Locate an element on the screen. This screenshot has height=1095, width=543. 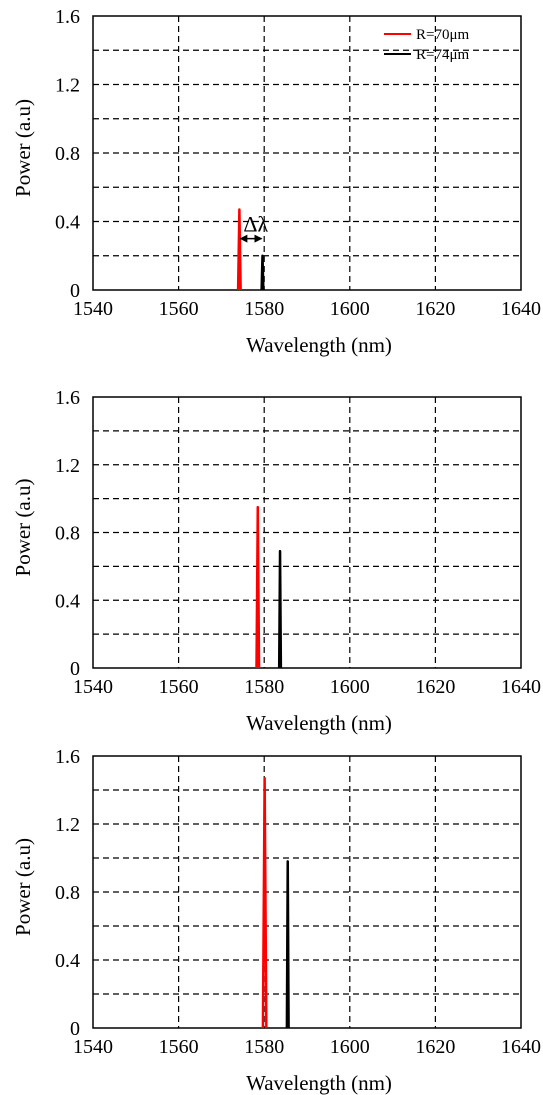
legend-entry-label: R=70μm is located at coordinates (443, 35).